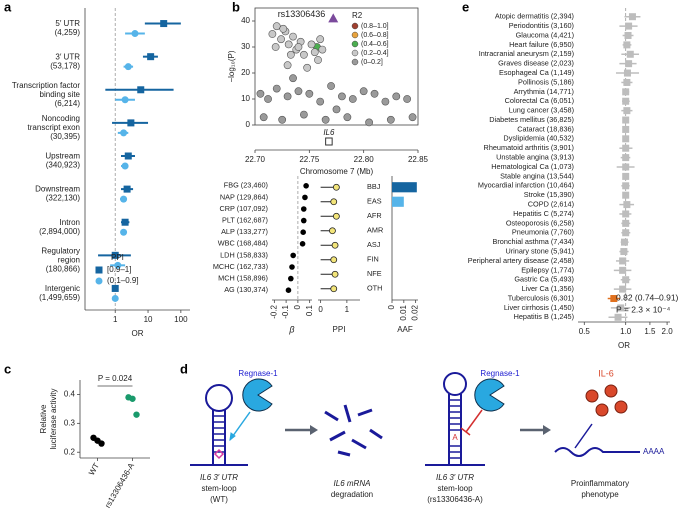  Describe the element at coordinates (7, 368) in the screenshot. I see `panel-label: c` at that location.